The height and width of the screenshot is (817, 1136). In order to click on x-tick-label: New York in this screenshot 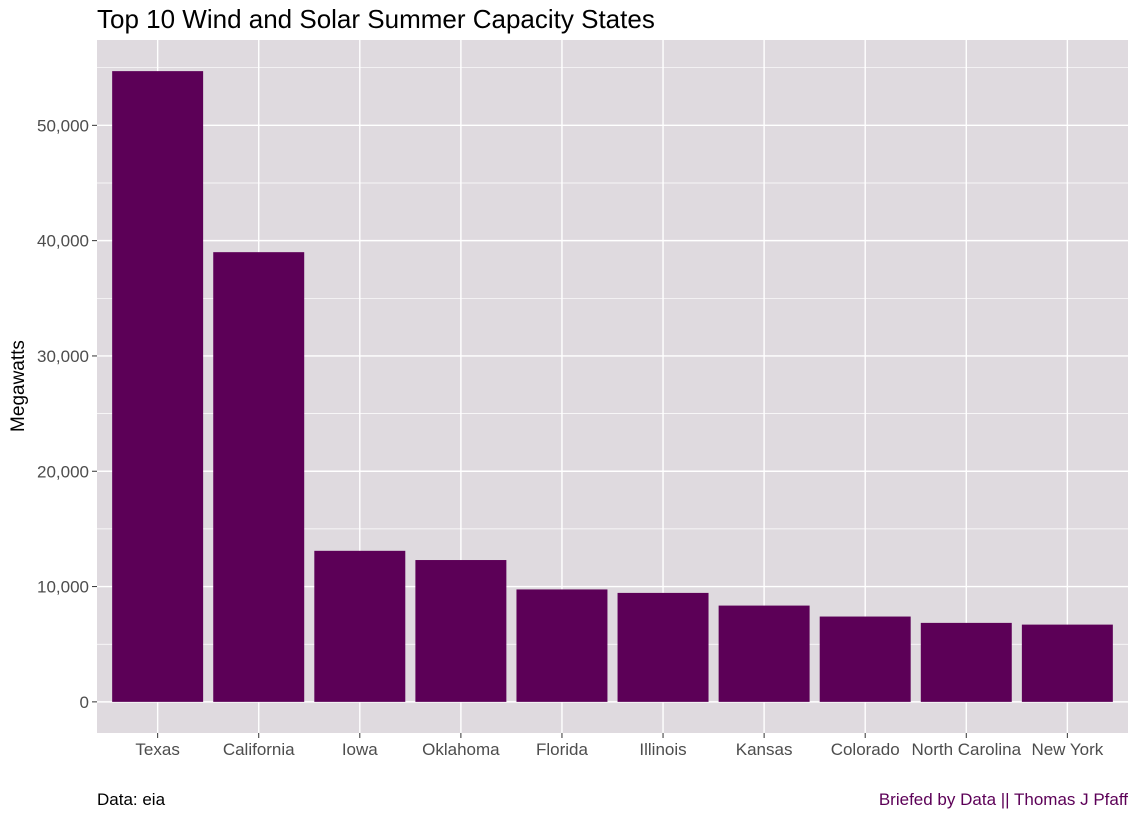, I will do `click(1067, 749)`.